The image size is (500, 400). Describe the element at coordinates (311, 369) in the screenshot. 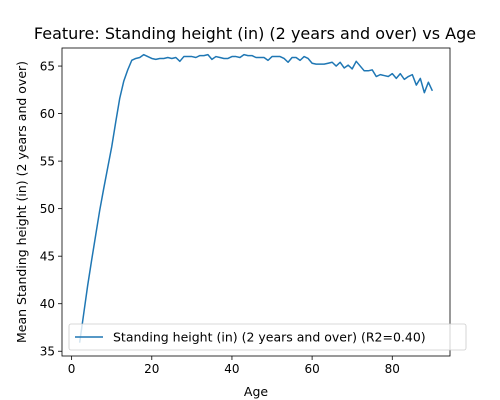

I see `x-tick-label: 60` at that location.